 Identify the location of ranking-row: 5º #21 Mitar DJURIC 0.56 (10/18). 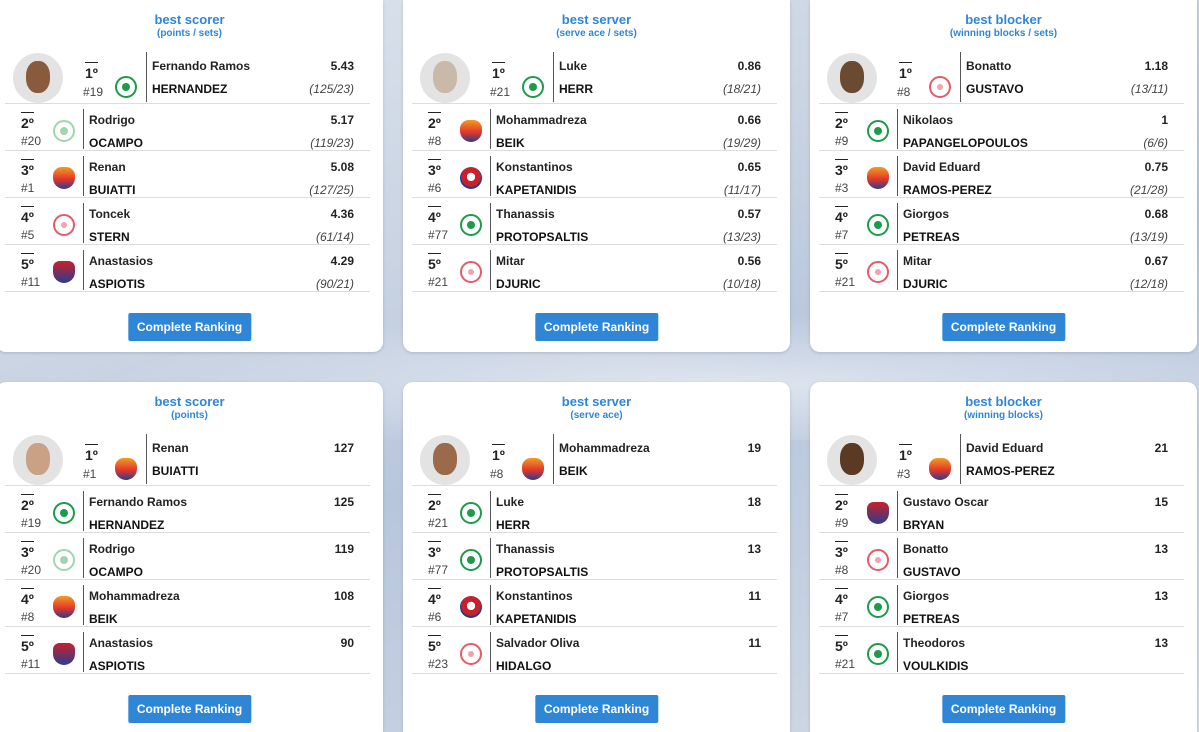
(594, 268).